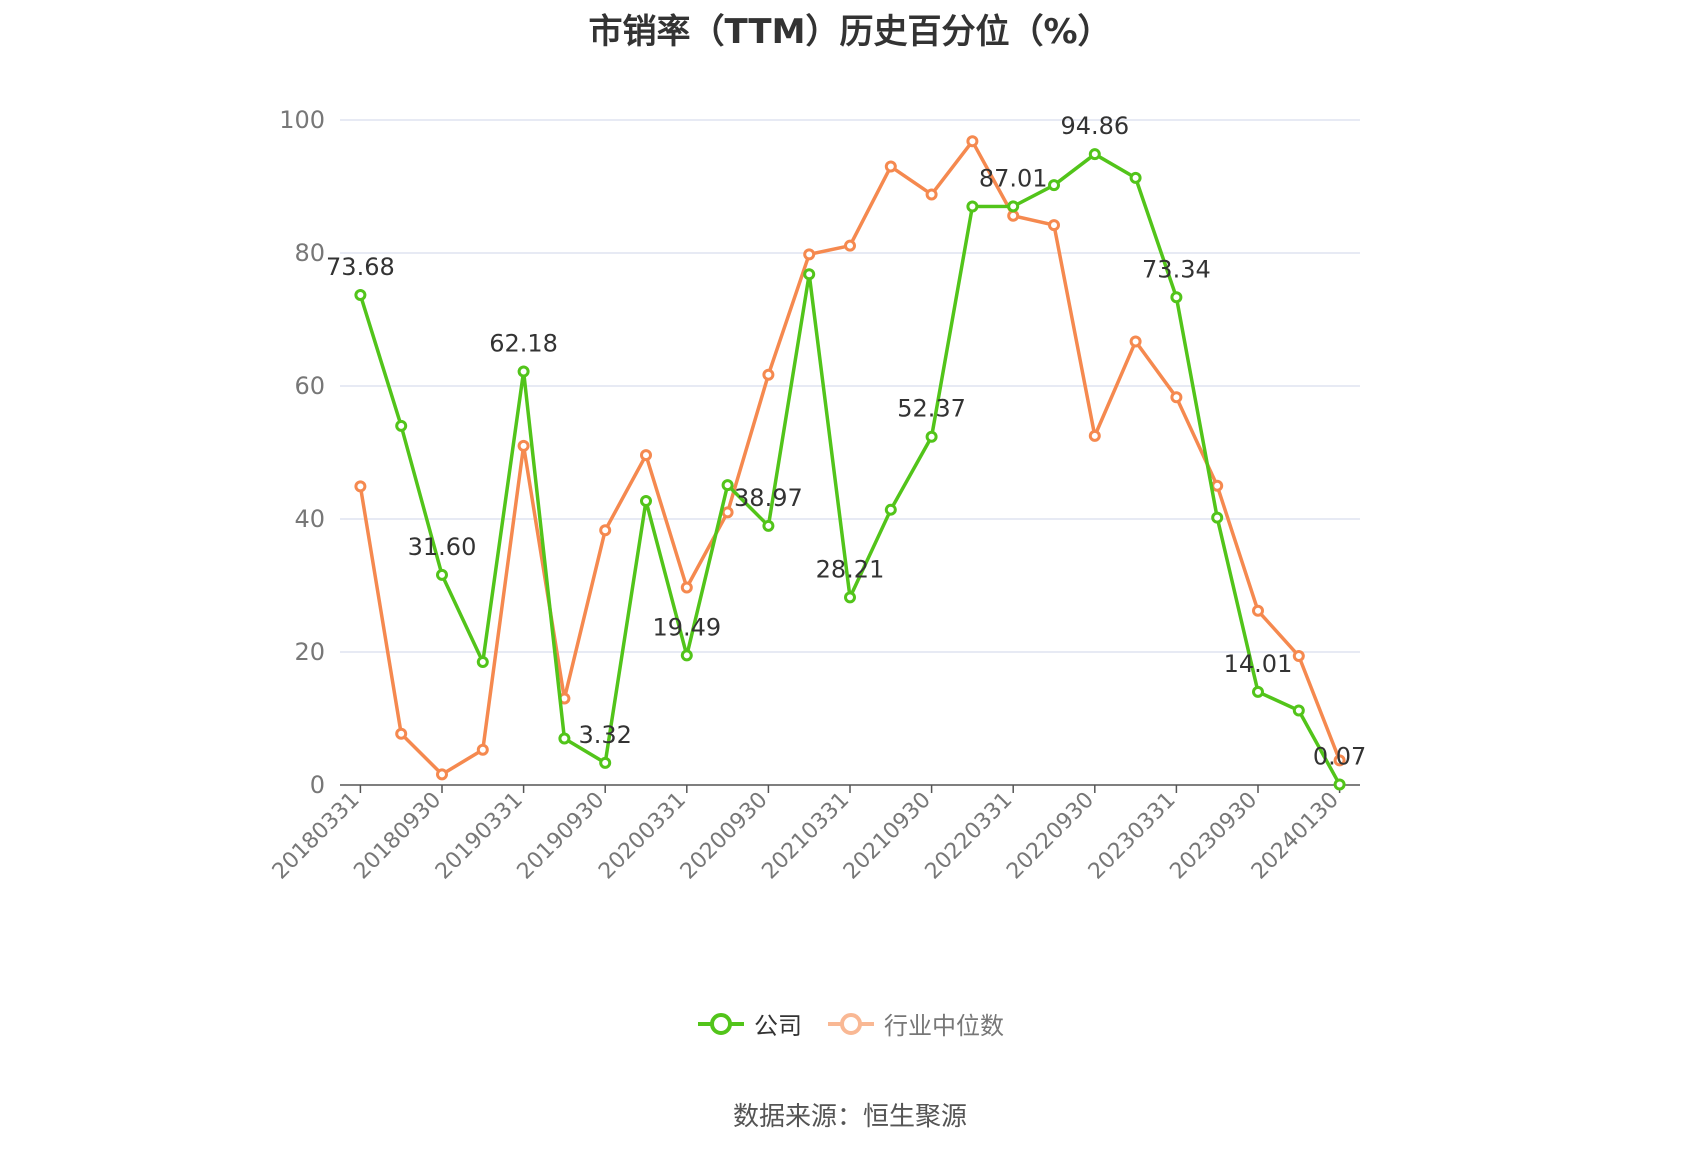 The width and height of the screenshot is (1700, 1150). What do you see at coordinates (316, 836) in the screenshot?
I see `x-tick-label: 20180331` at bounding box center [316, 836].